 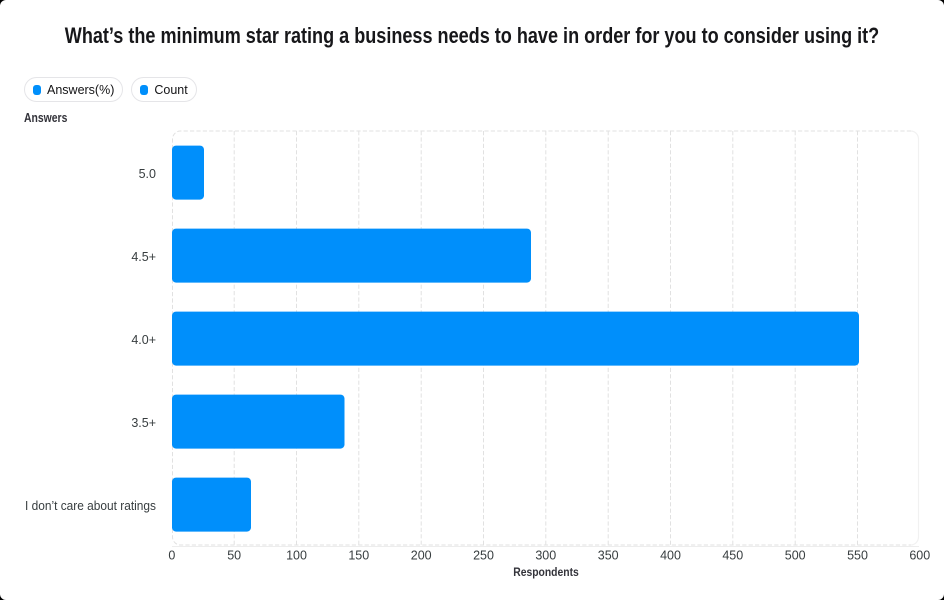 I want to click on svg-text: 4.5+, so click(x=143, y=257).